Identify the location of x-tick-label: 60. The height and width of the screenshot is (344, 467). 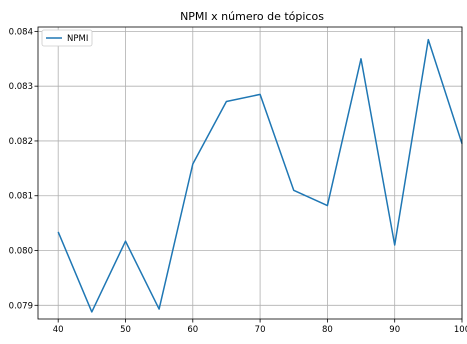
(192, 330).